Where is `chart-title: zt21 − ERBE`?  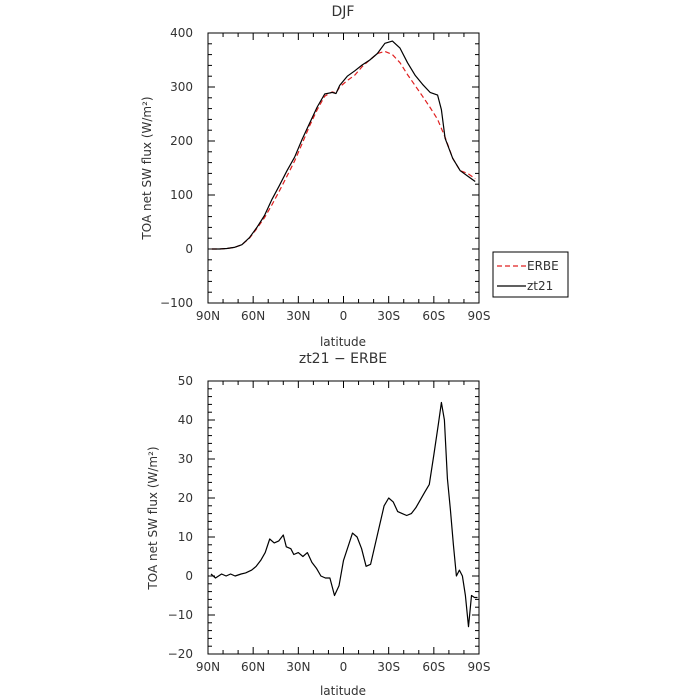
chart-title: zt21 − ERBE is located at coordinates (343, 359).